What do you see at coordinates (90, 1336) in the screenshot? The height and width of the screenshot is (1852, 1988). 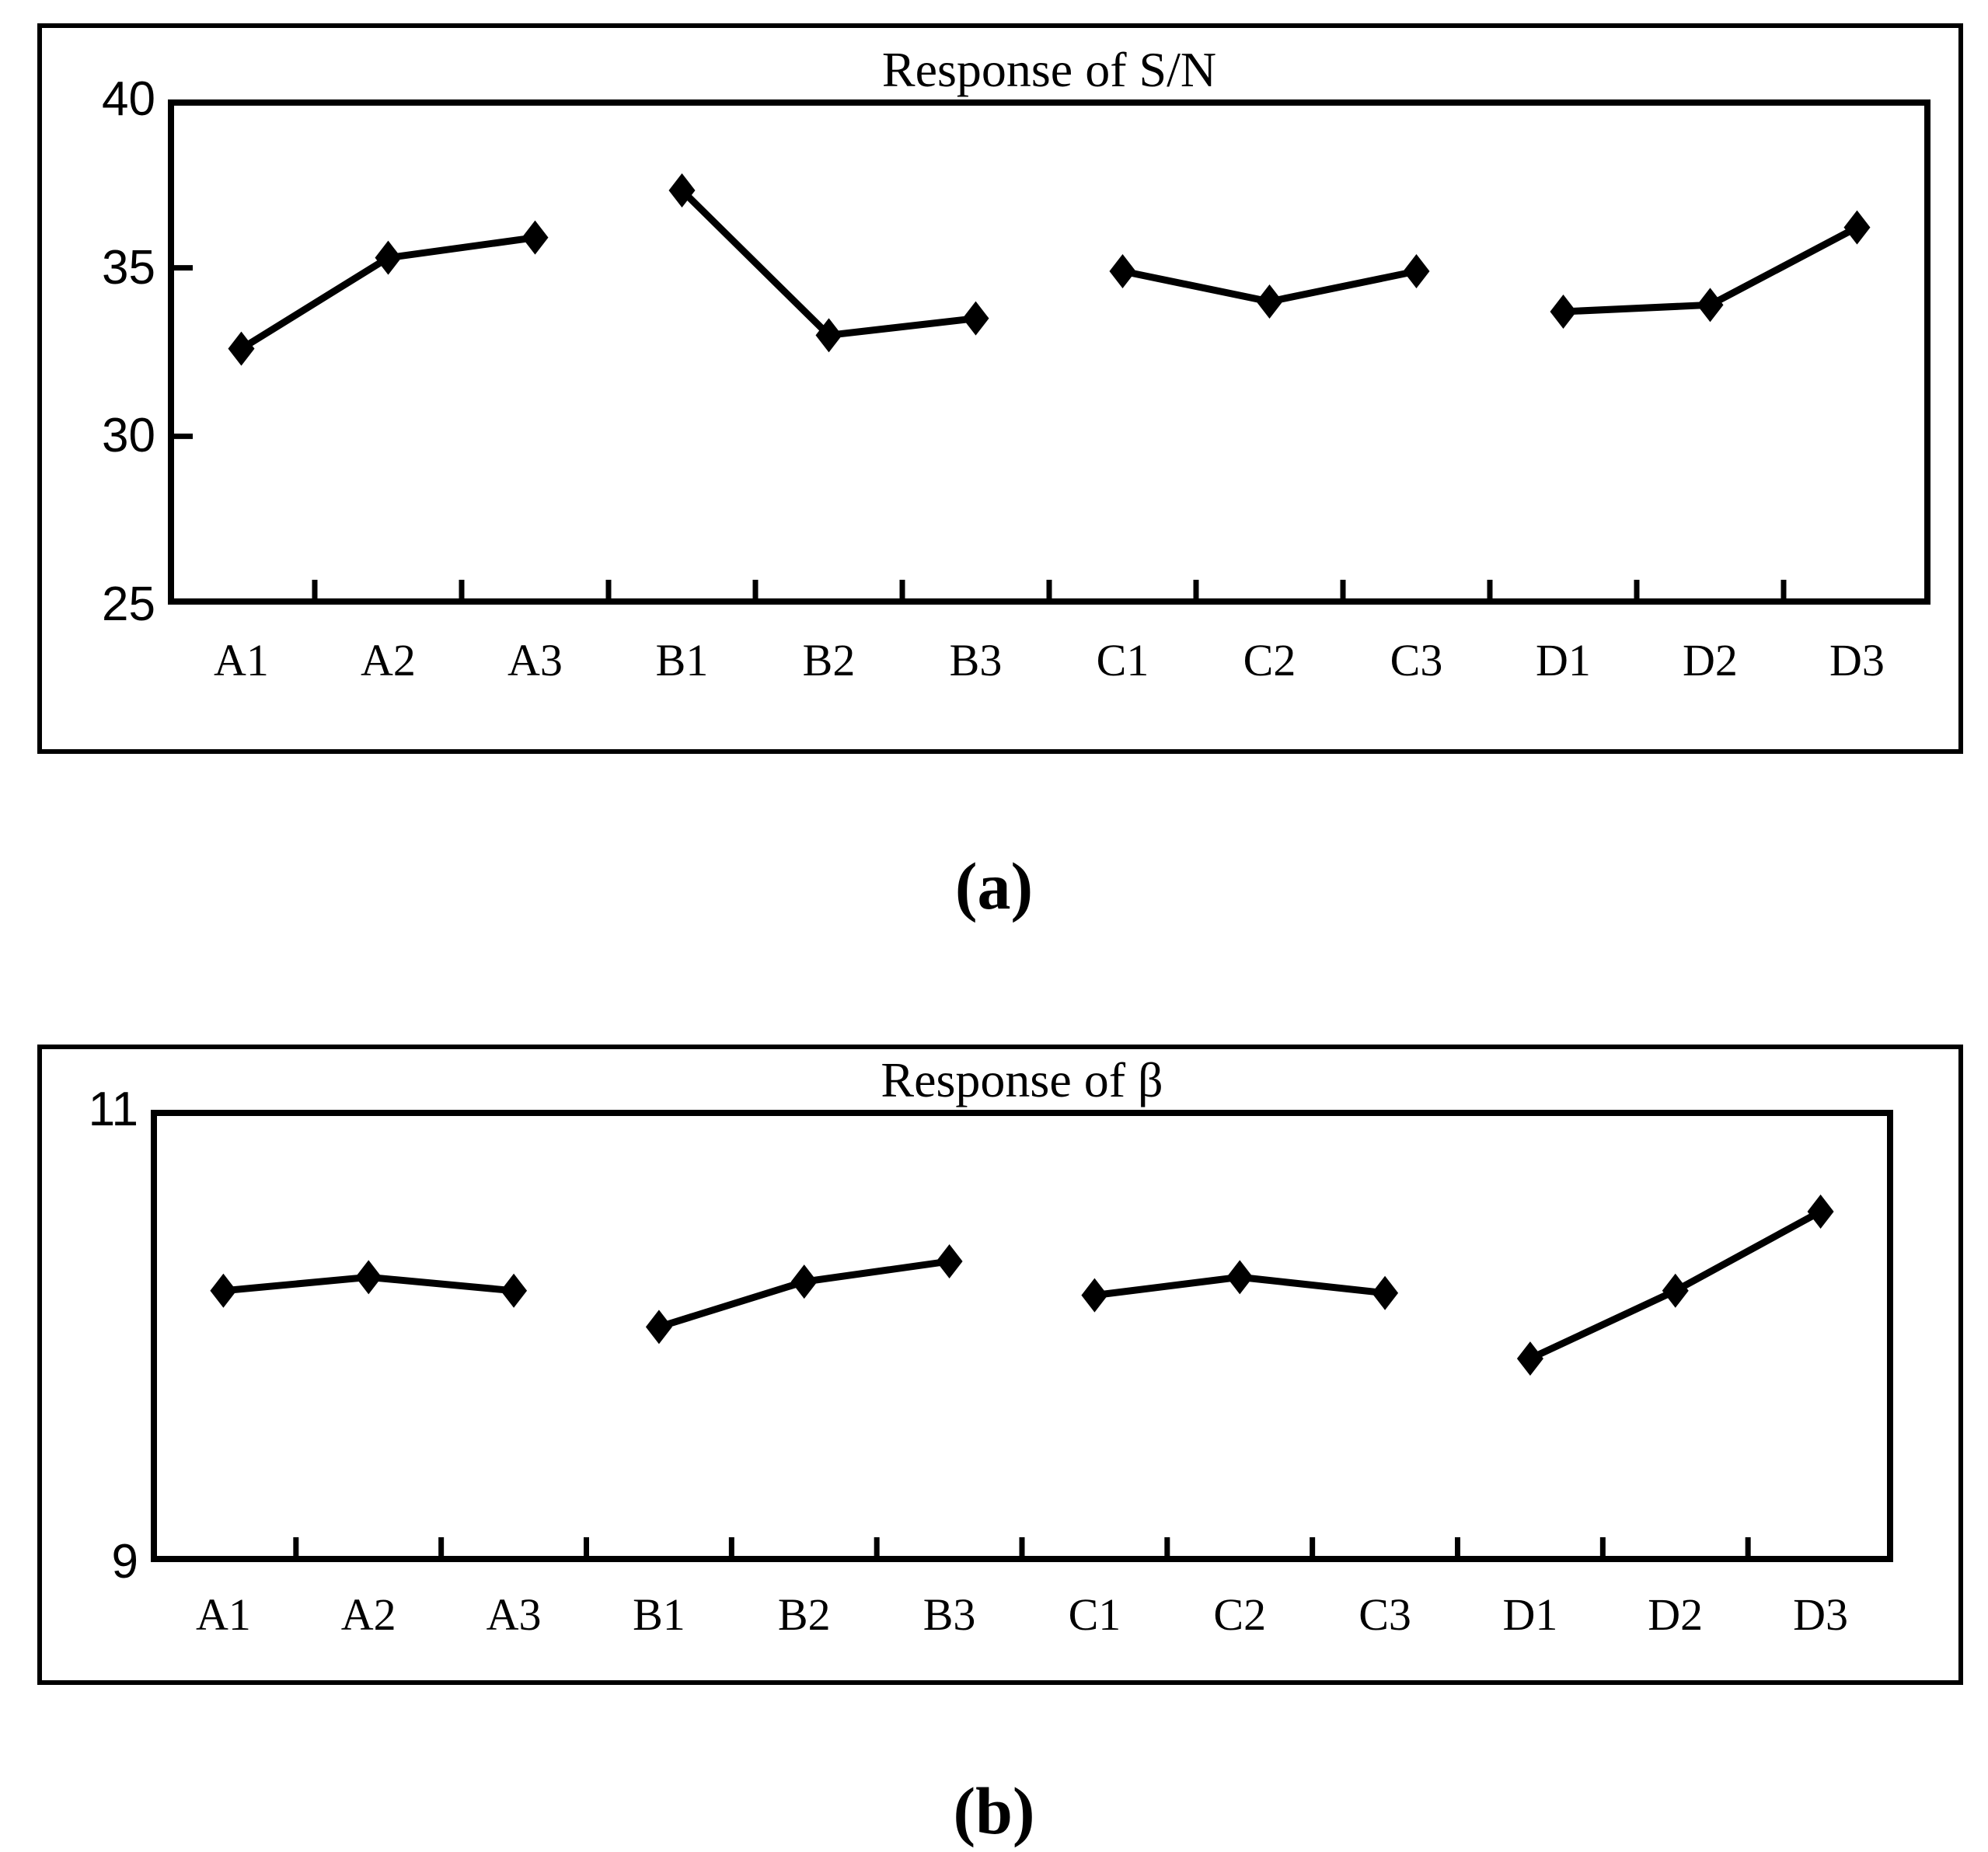 I see `chart-beta-y-axis-labels: 11 9` at bounding box center [90, 1336].